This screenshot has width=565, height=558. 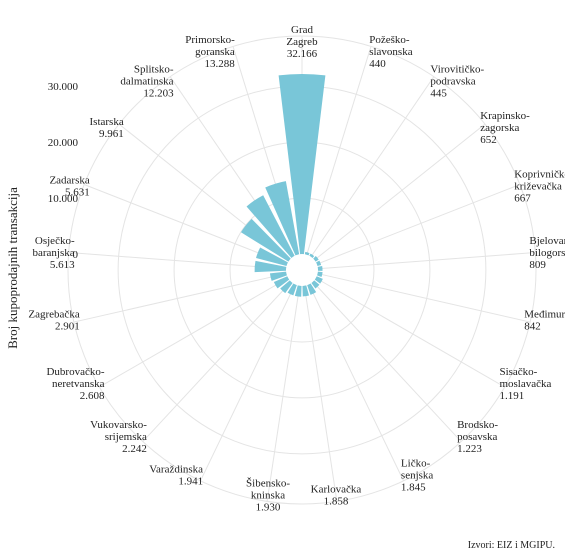 I want to click on category-label: Primorsko-goranska 13.288, so click(x=210, y=52).